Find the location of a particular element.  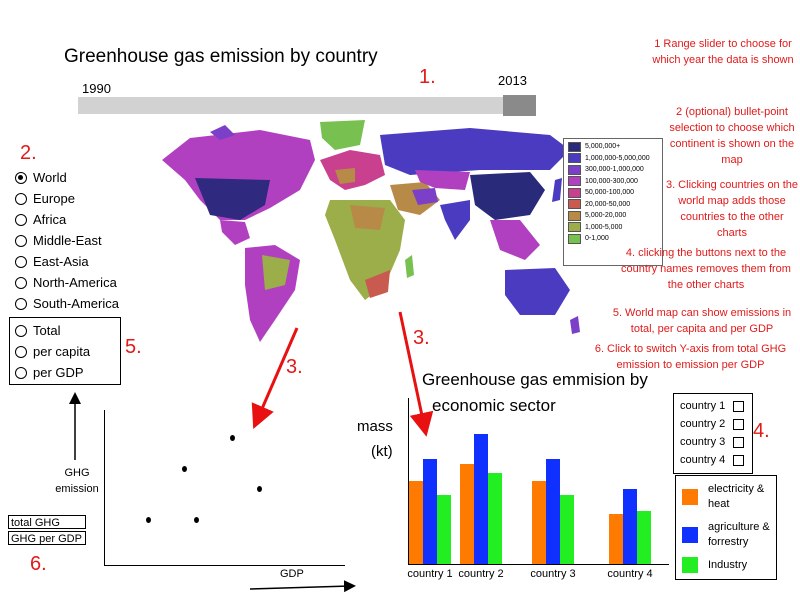

bar-chart-title-2: economic sector is located at coordinates (494, 405).